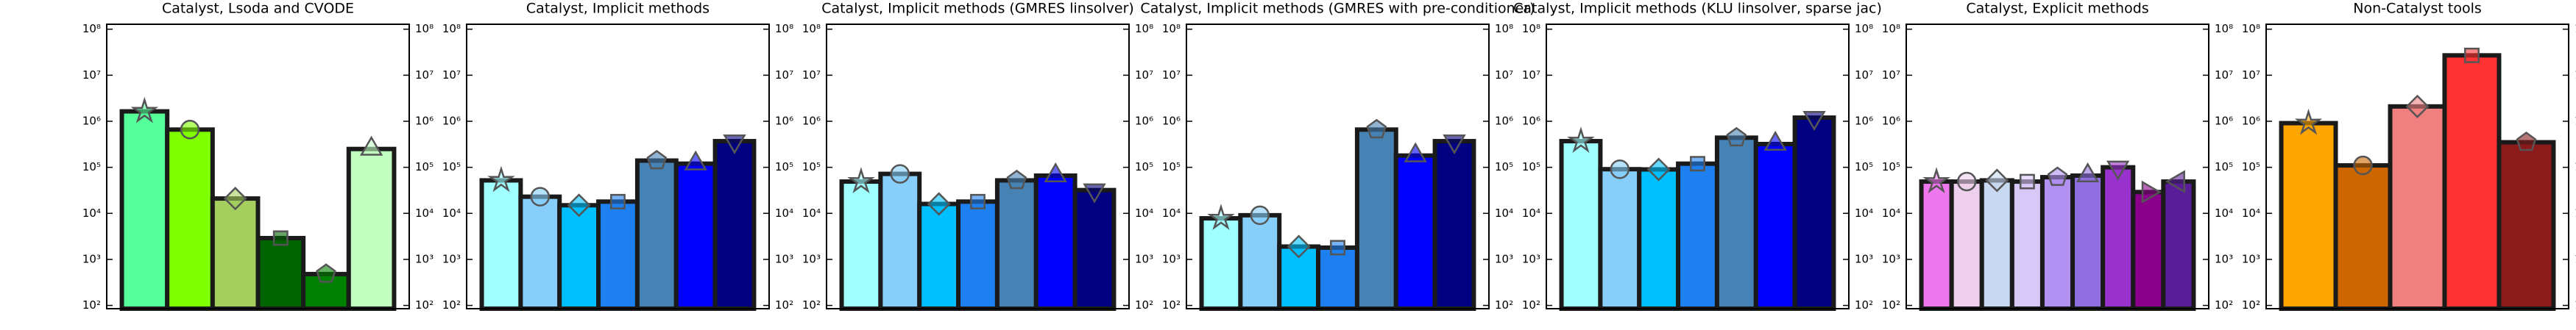 The height and width of the screenshot is (330, 2576). Describe the element at coordinates (2417, 9) in the screenshot. I see `panel-title: Non-Catalyst tools` at that location.